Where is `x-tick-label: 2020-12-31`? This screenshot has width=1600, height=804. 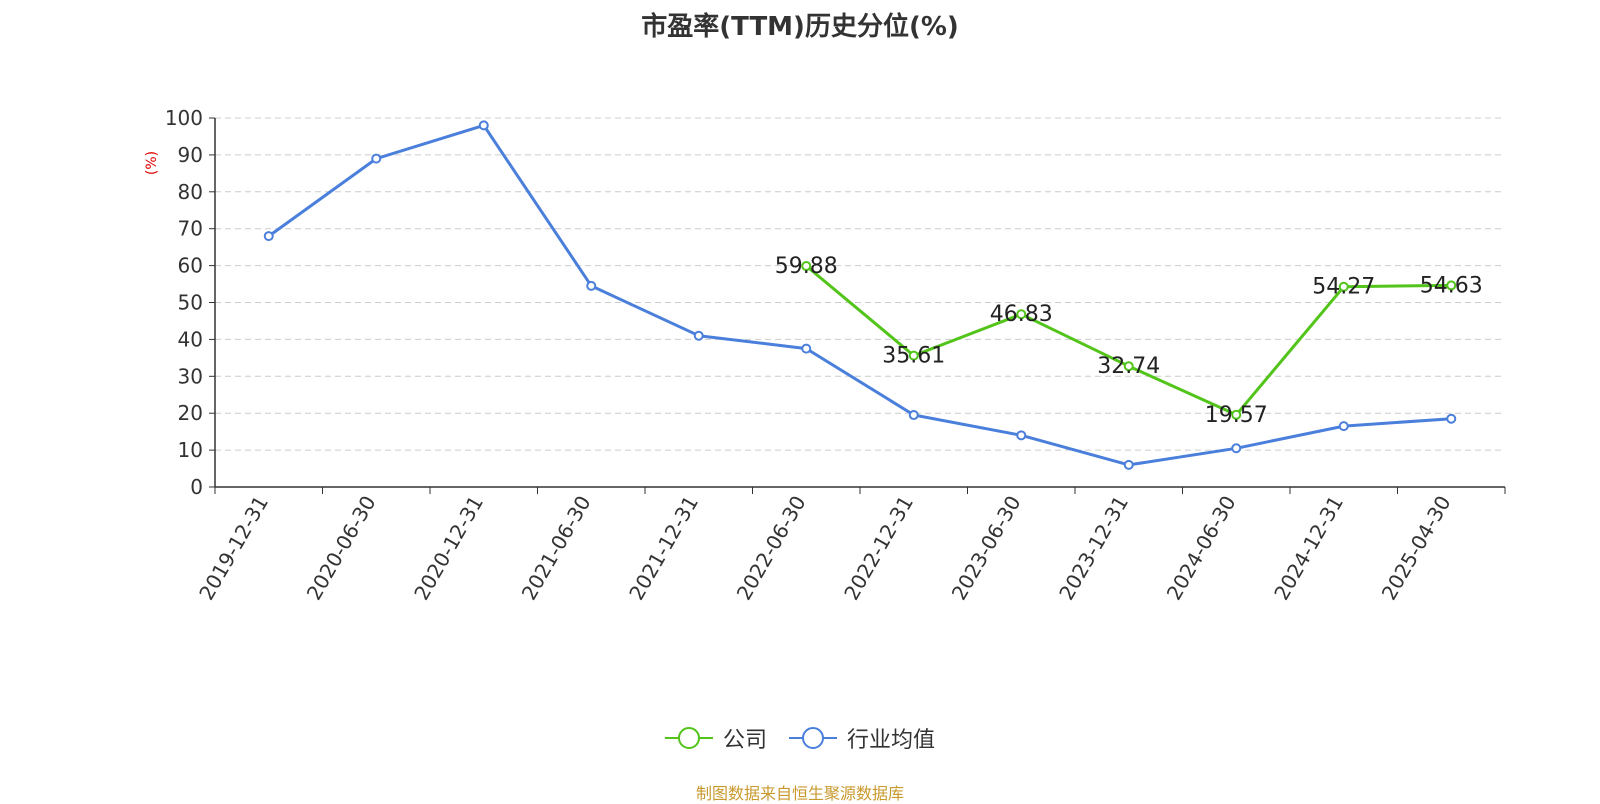
x-tick-label: 2020-12-31 is located at coordinates (448, 548).